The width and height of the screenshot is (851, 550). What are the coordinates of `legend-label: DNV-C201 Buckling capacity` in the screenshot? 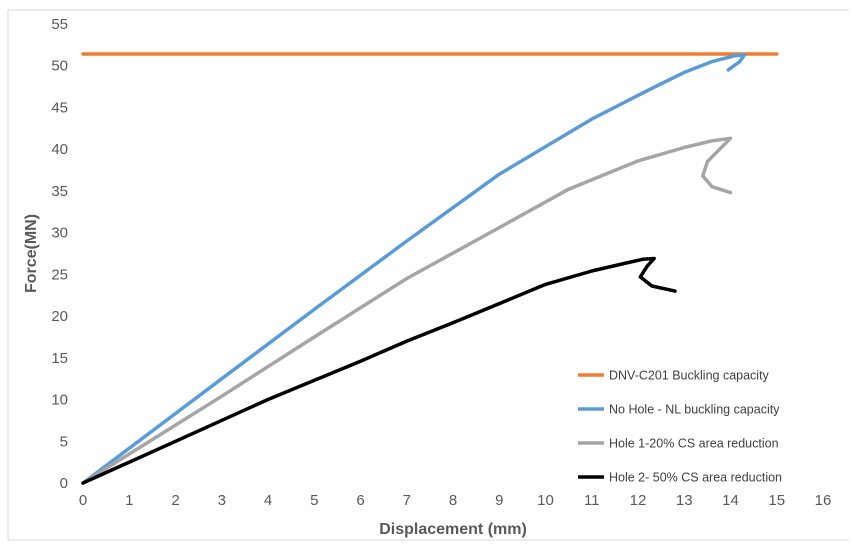 It's located at (689, 376).